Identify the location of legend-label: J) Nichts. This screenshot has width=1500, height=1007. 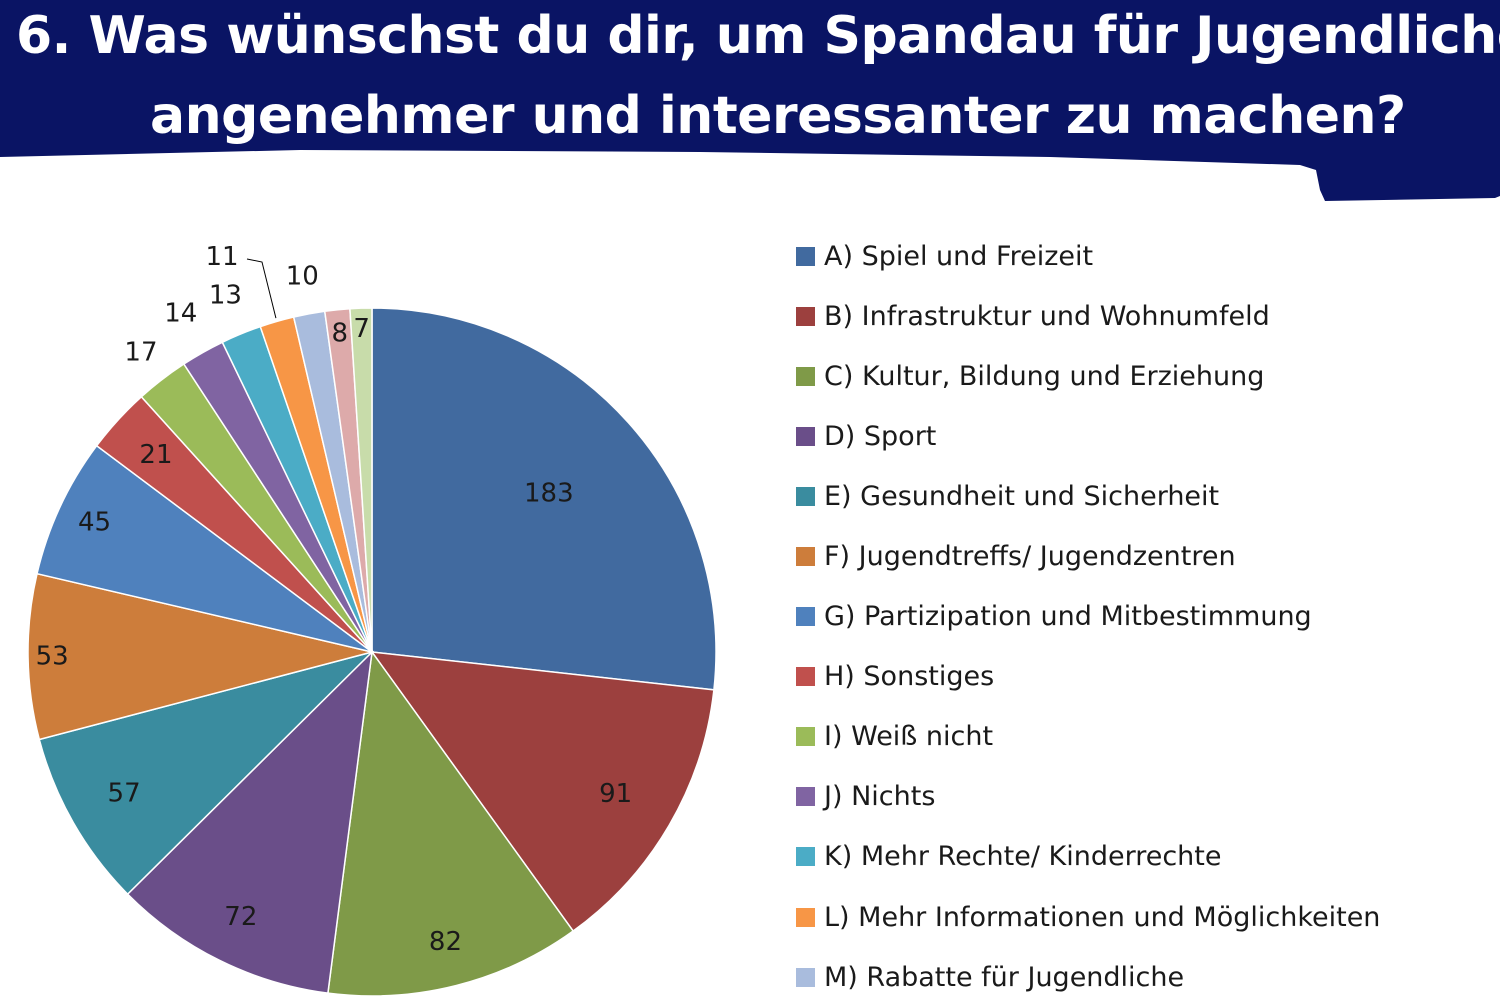
(880, 797).